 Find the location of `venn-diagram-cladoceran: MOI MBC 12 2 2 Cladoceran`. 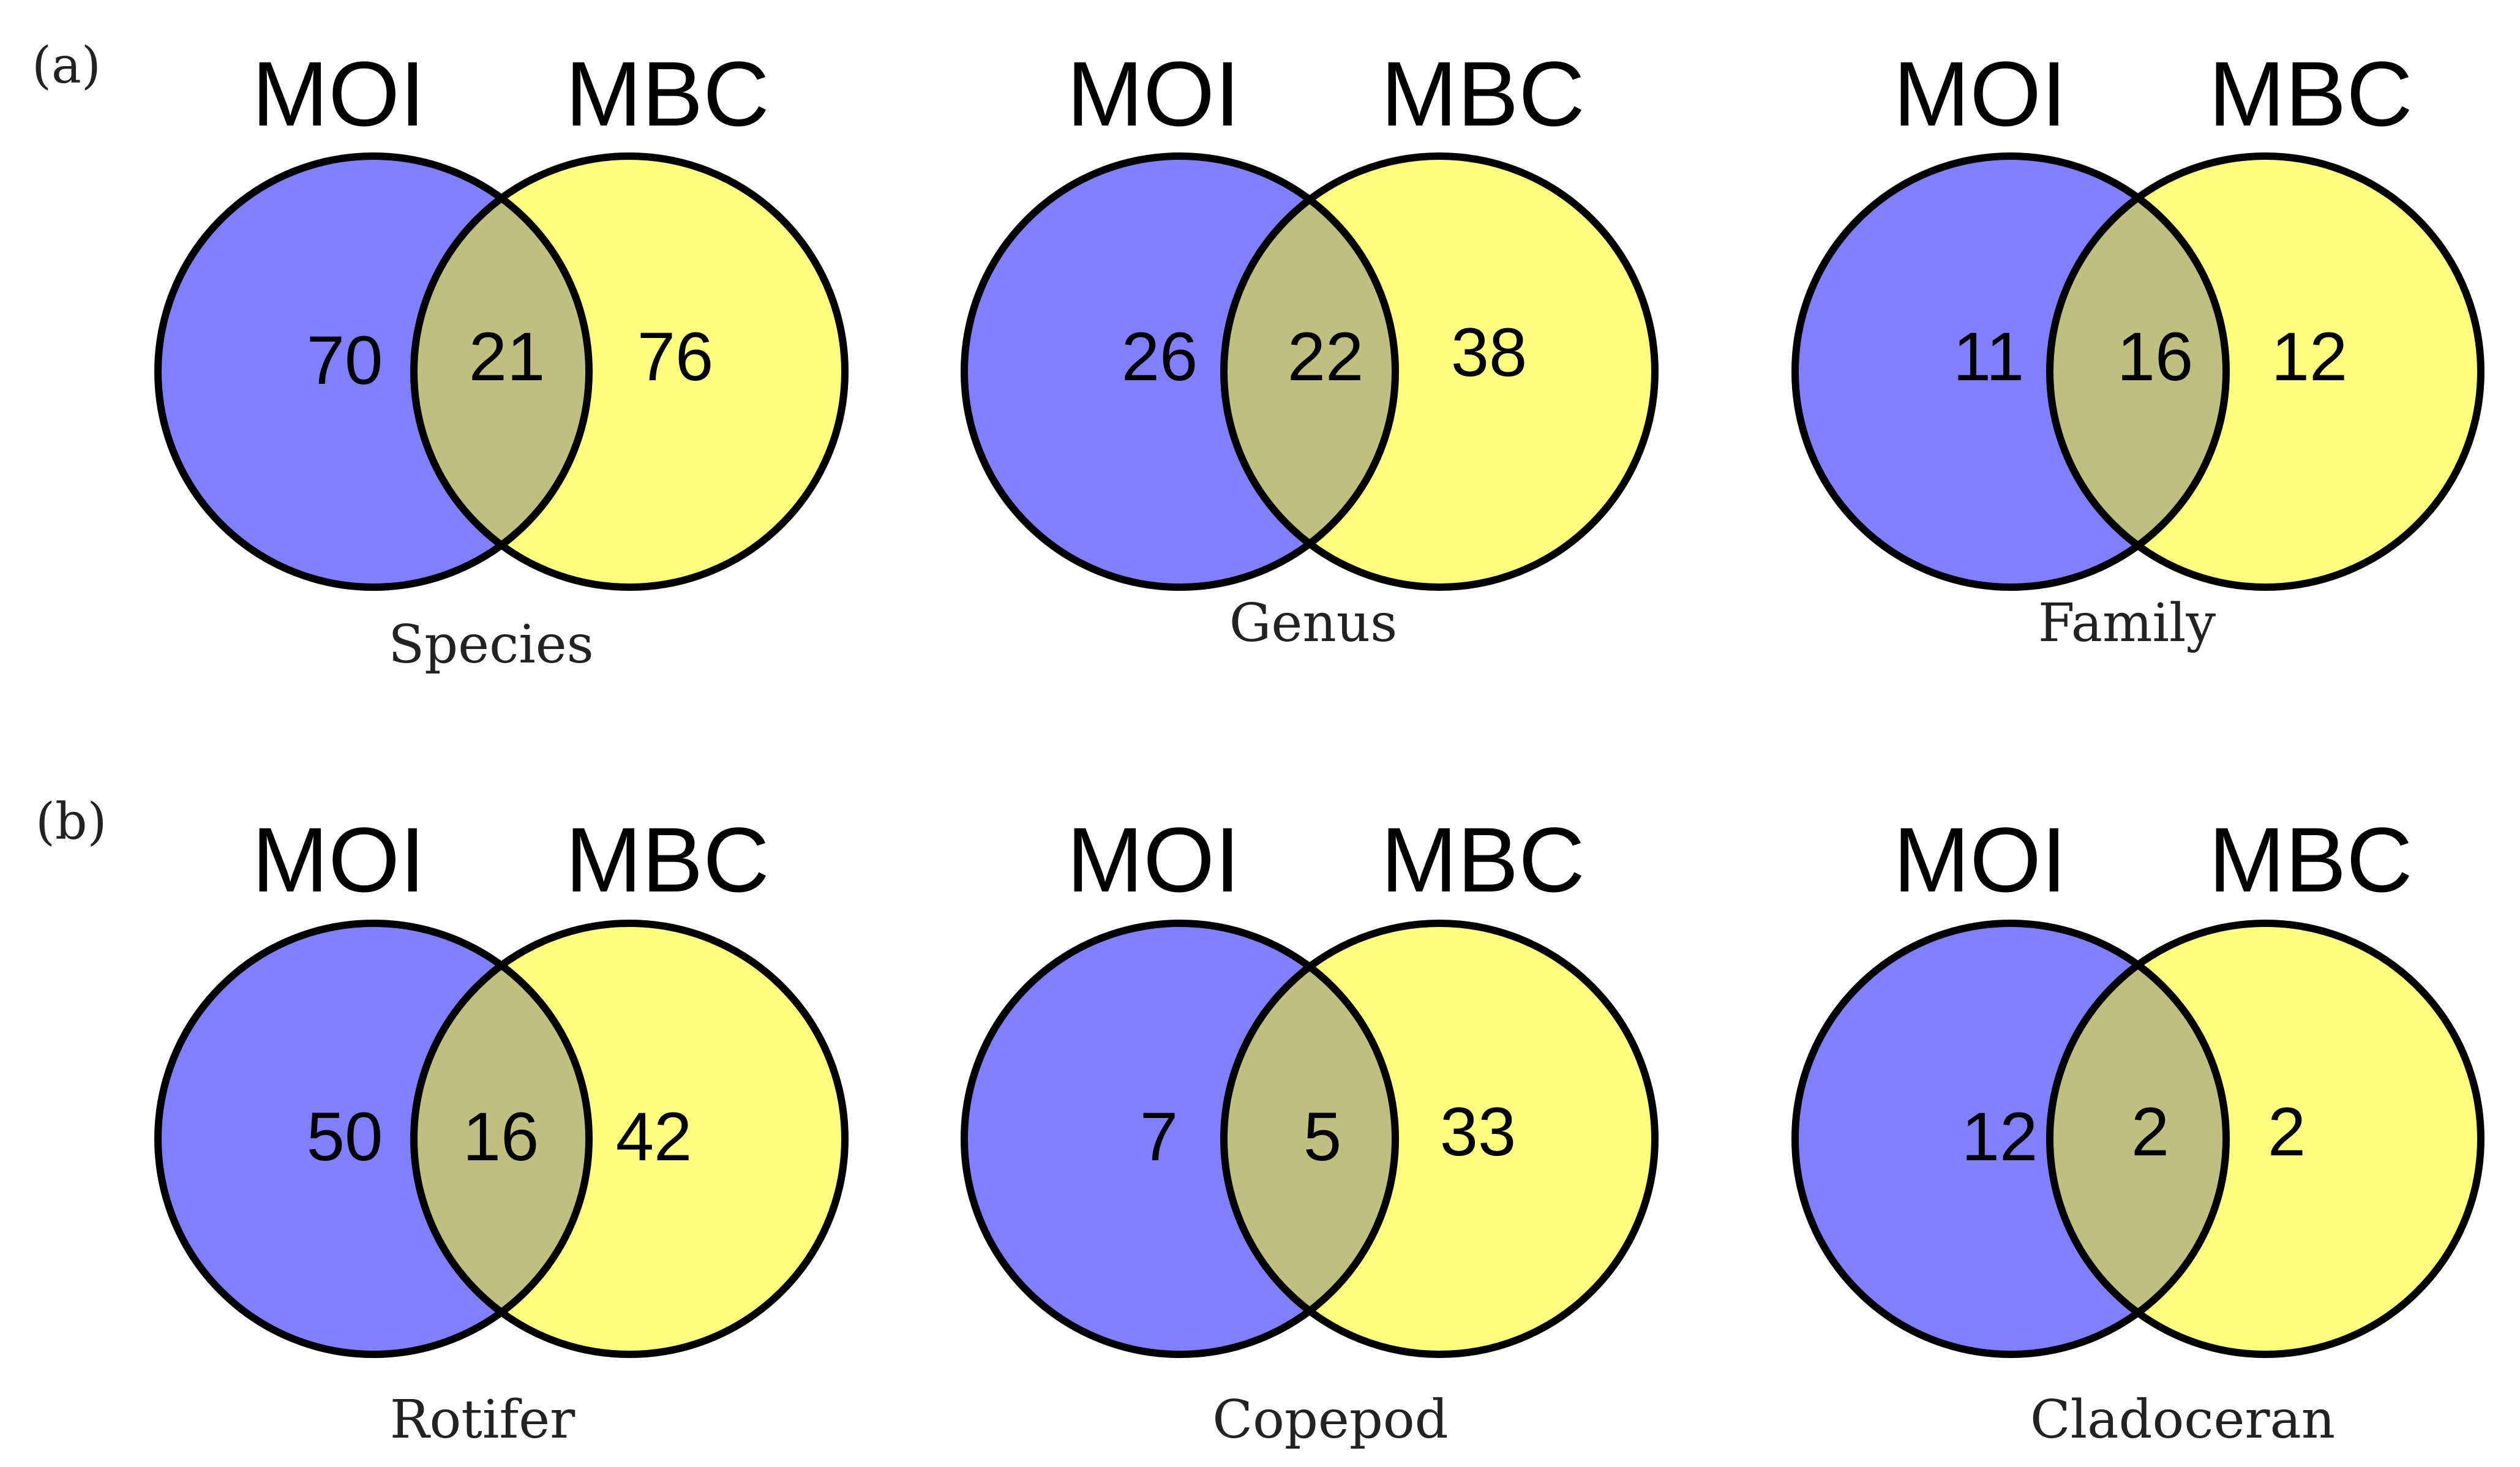

venn-diagram-cladoceran: MOI MBC 12 2 2 Cladoceran is located at coordinates (2137, 1129).